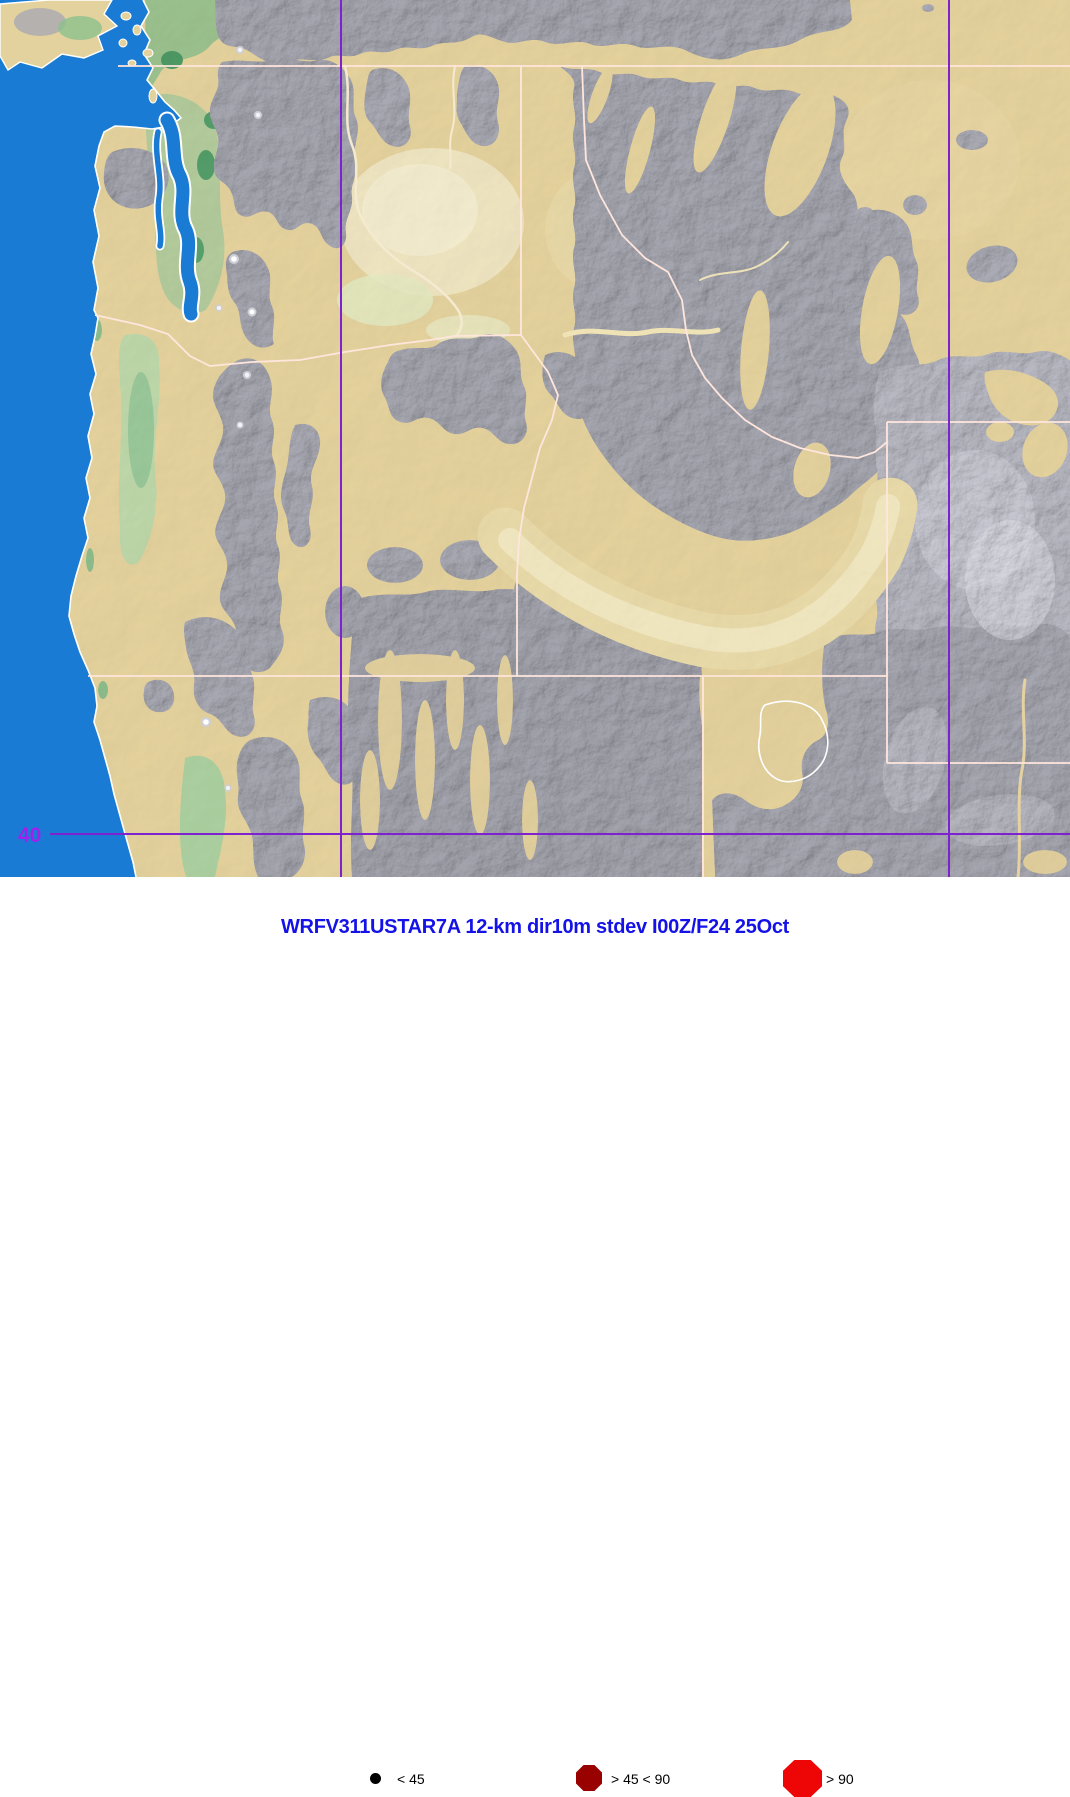 The image size is (1070, 1797). I want to click on modoc-plateau, so click(332, 740).